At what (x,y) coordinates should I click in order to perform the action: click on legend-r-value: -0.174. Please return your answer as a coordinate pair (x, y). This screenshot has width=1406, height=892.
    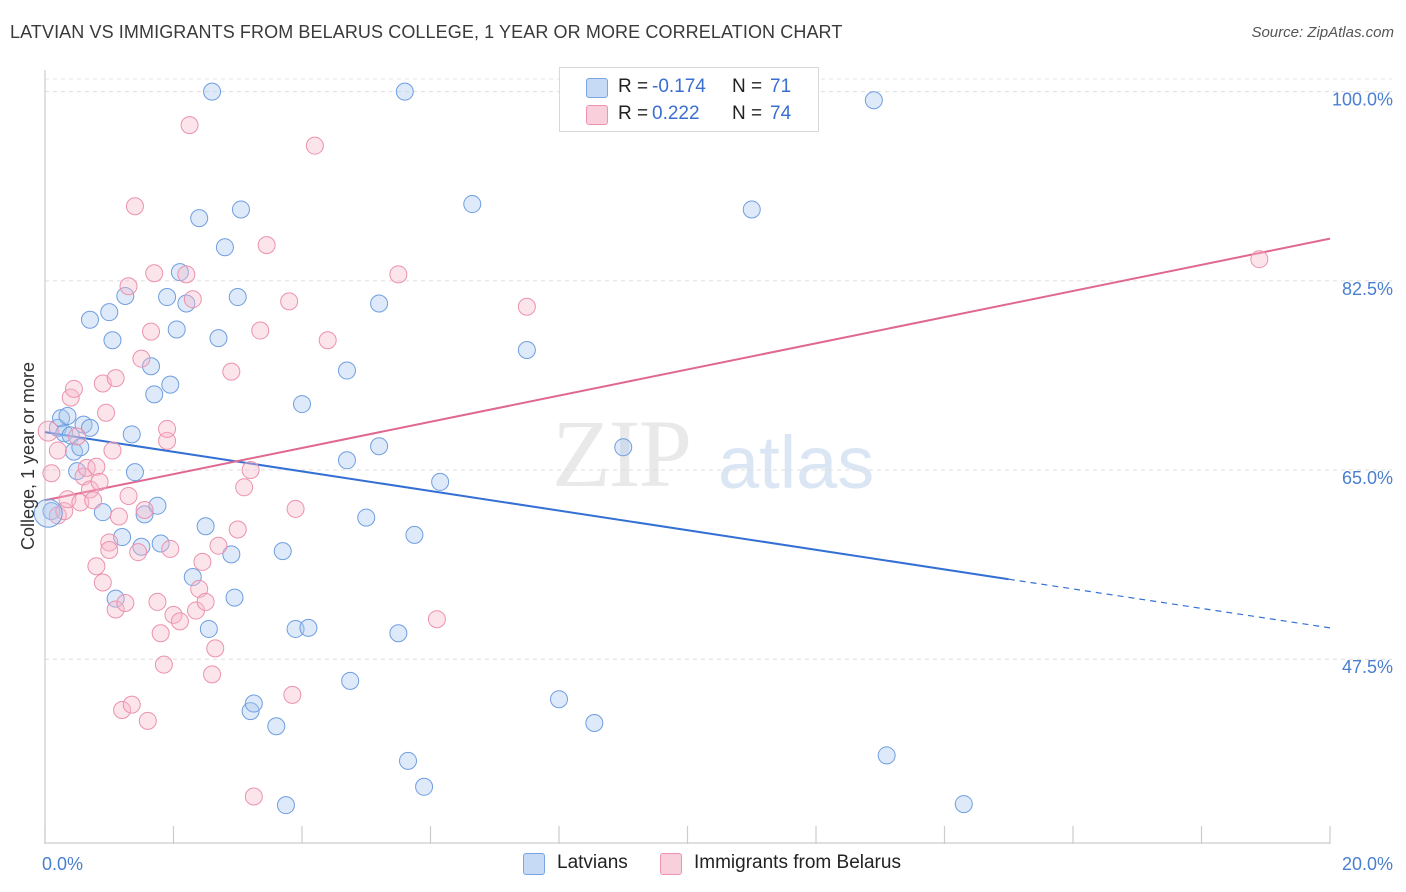
    Looking at the image, I should click on (679, 86).